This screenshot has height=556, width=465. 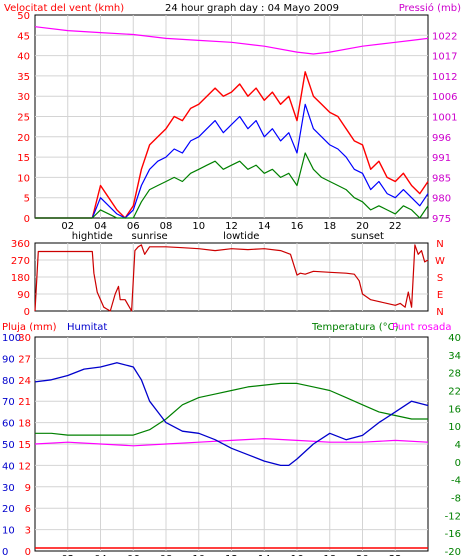 I want to click on direction-compass-label: E, so click(x=440, y=295).